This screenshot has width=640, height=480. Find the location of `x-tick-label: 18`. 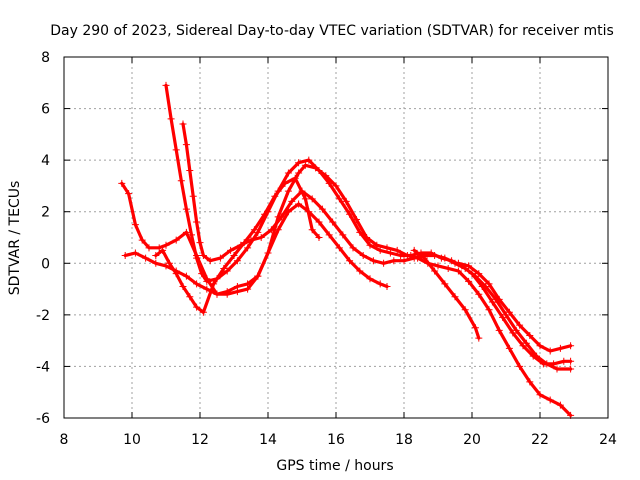

x-tick-label: 18 is located at coordinates (404, 440).